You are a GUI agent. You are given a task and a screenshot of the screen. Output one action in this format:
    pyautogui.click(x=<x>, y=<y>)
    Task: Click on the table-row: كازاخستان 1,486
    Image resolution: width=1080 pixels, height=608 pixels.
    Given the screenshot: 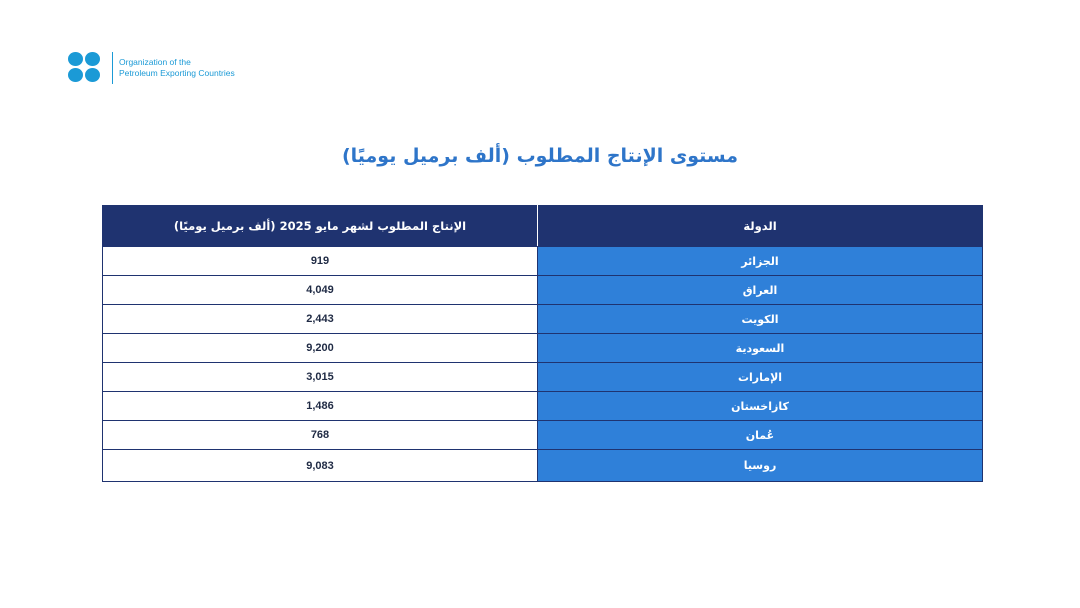 What is the action you would take?
    pyautogui.click(x=542, y=406)
    